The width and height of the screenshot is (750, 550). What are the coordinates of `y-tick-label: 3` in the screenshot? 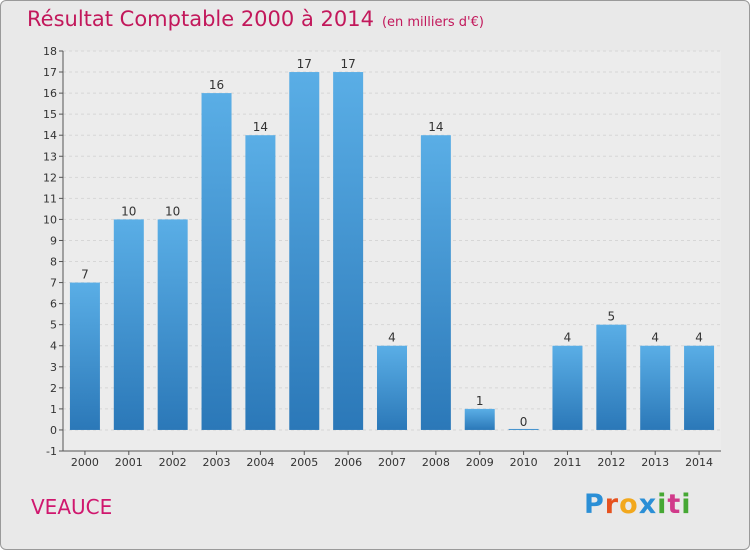 It's located at (53, 367).